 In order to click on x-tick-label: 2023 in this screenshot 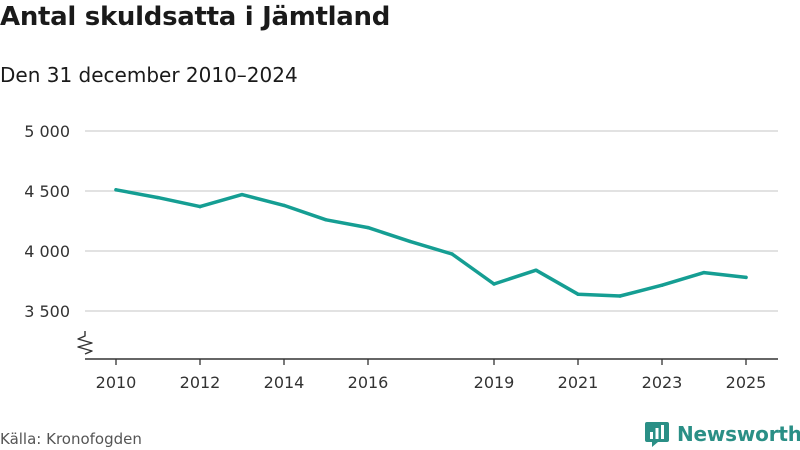, I will do `click(662, 382)`.